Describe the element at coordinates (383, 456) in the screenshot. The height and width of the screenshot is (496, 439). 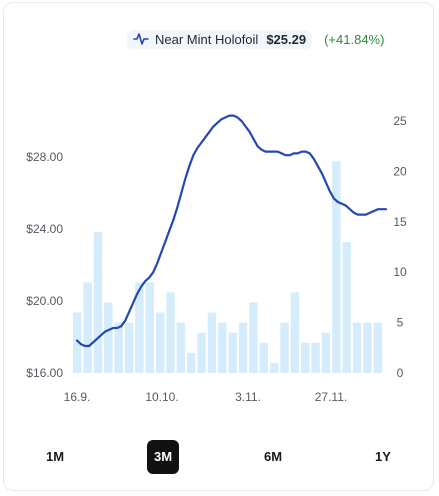
I see `tab-1y: 1Y` at that location.